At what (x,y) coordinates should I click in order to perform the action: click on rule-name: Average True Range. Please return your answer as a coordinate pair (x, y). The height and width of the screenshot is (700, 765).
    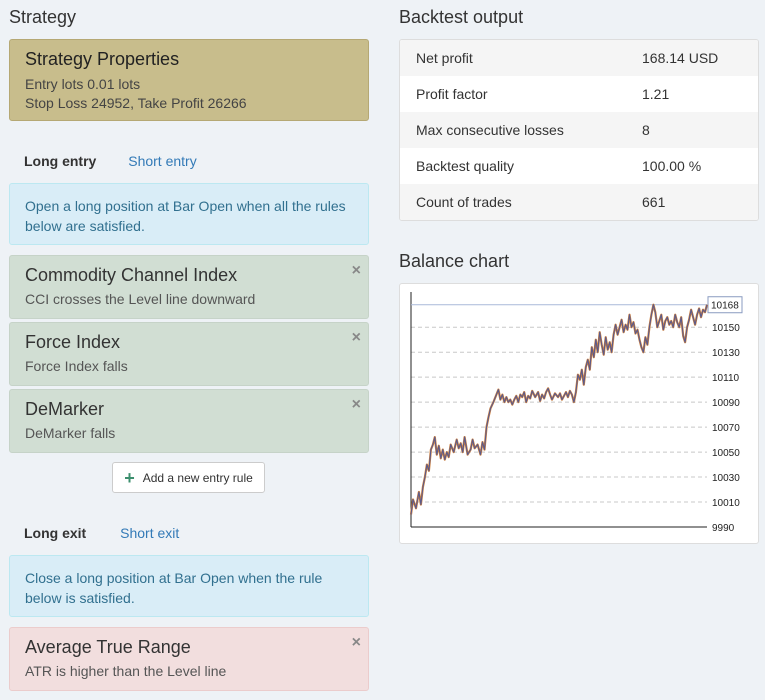
    Looking at the image, I should click on (108, 647).